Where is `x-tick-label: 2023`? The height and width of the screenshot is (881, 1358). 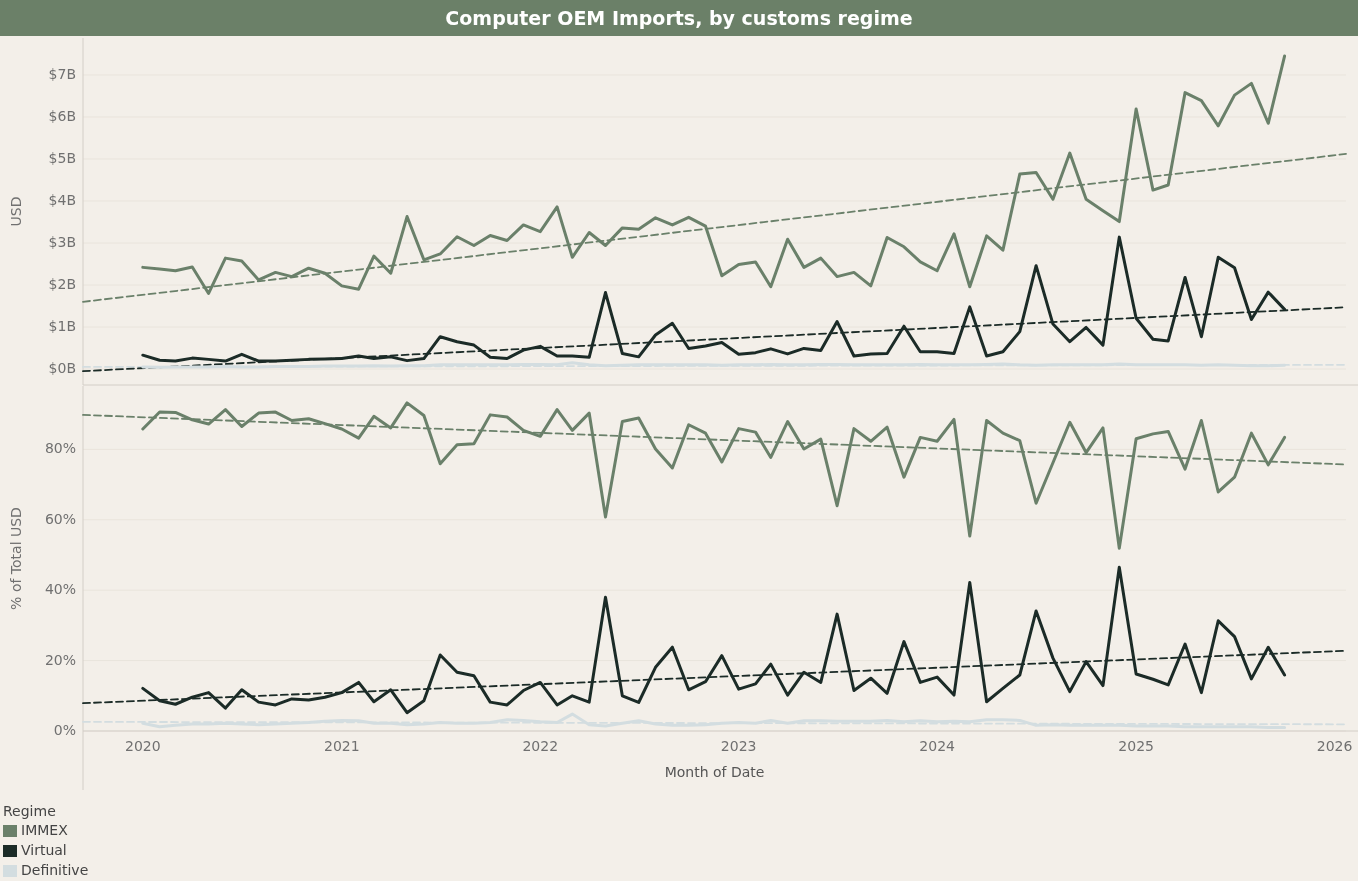
x-tick-label: 2023 is located at coordinates (738, 746).